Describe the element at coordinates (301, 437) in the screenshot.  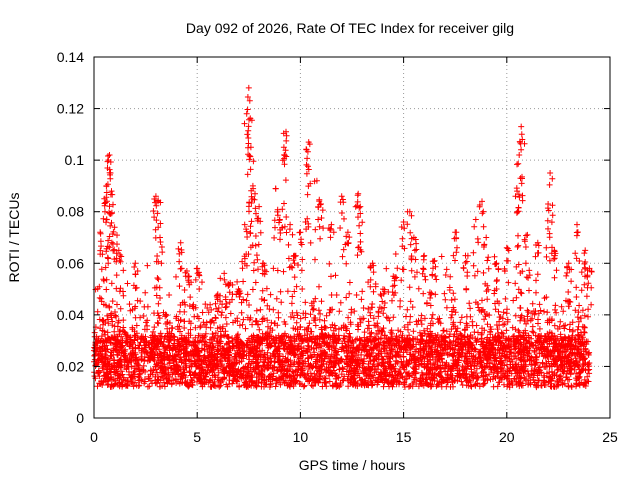
I see `x-tick-label: 10` at that location.